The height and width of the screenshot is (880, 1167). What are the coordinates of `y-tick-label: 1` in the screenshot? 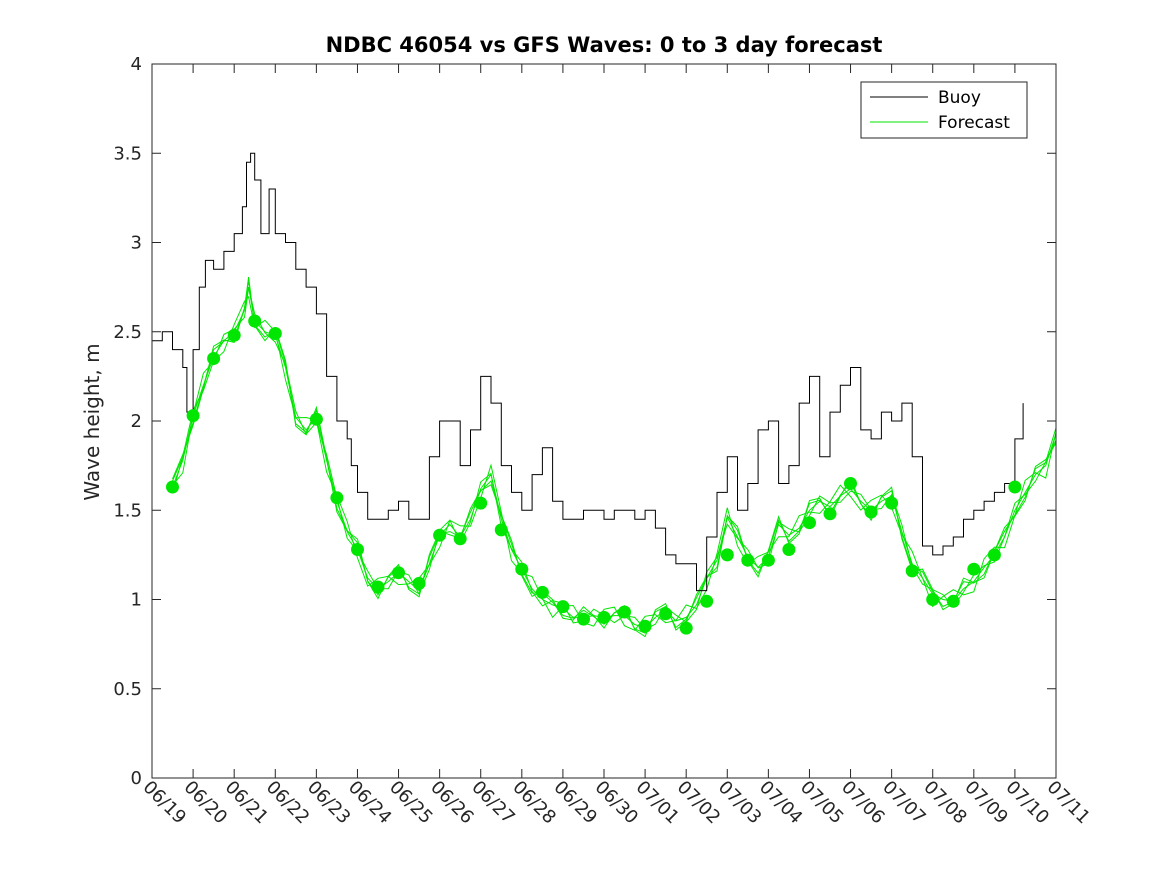 It's located at (136, 600).